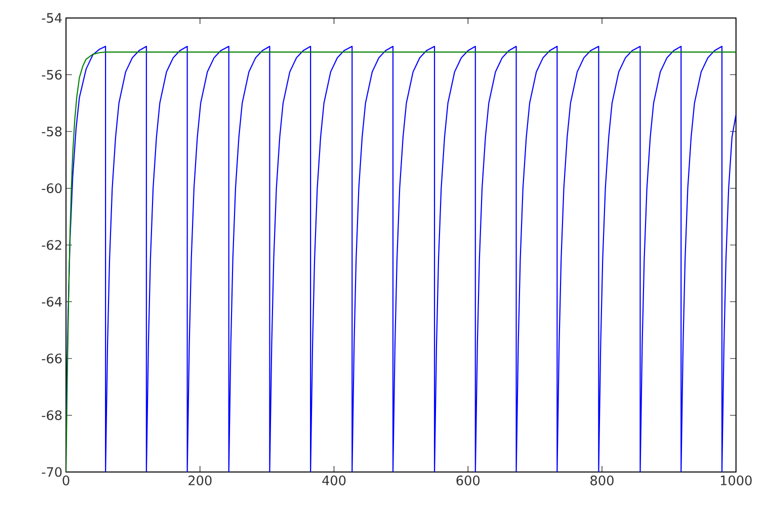 This screenshot has height=513, width=774. Describe the element at coordinates (52, 415) in the screenshot. I see `y-tick-label: -68` at that location.